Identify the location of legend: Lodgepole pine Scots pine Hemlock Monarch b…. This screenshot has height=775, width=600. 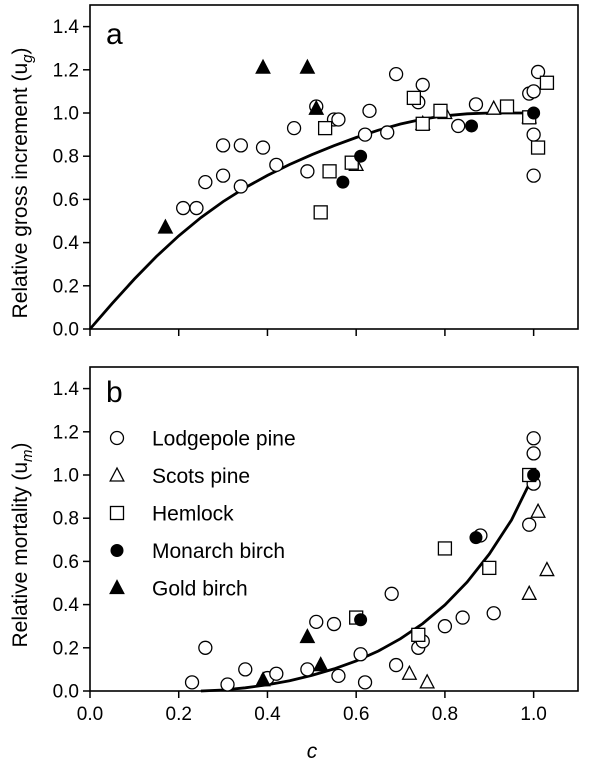
(202, 514).